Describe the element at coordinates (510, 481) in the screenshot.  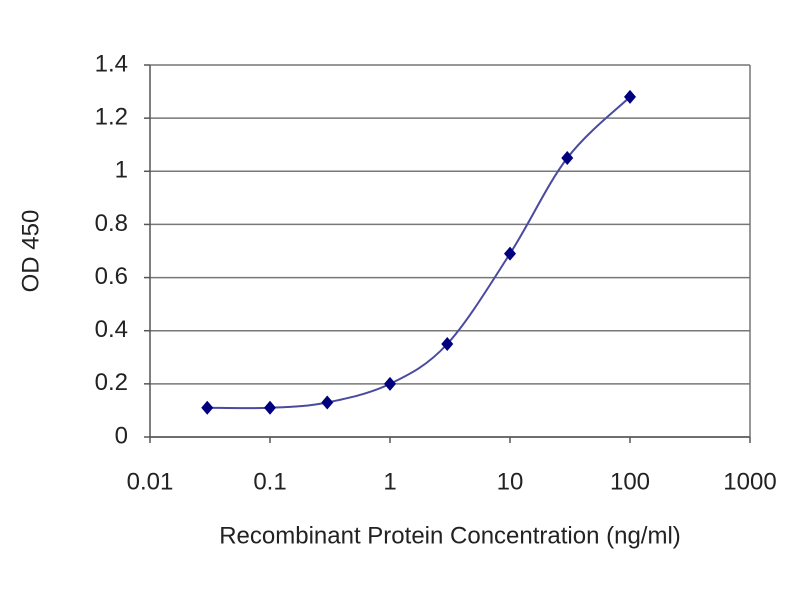
I see `x-tick-label: 10` at that location.